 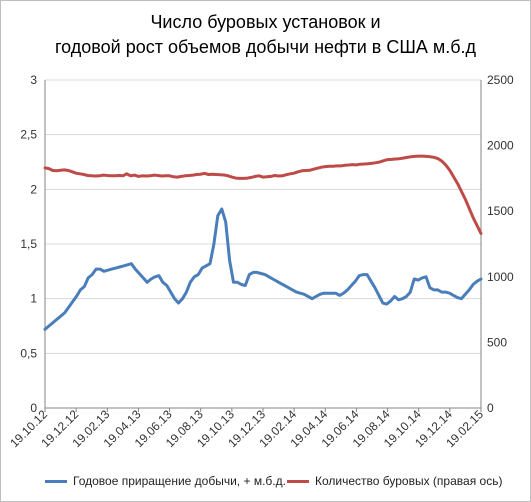 What do you see at coordinates (33, 80) in the screenshot?
I see `left-axis-tick-label: 3` at bounding box center [33, 80].